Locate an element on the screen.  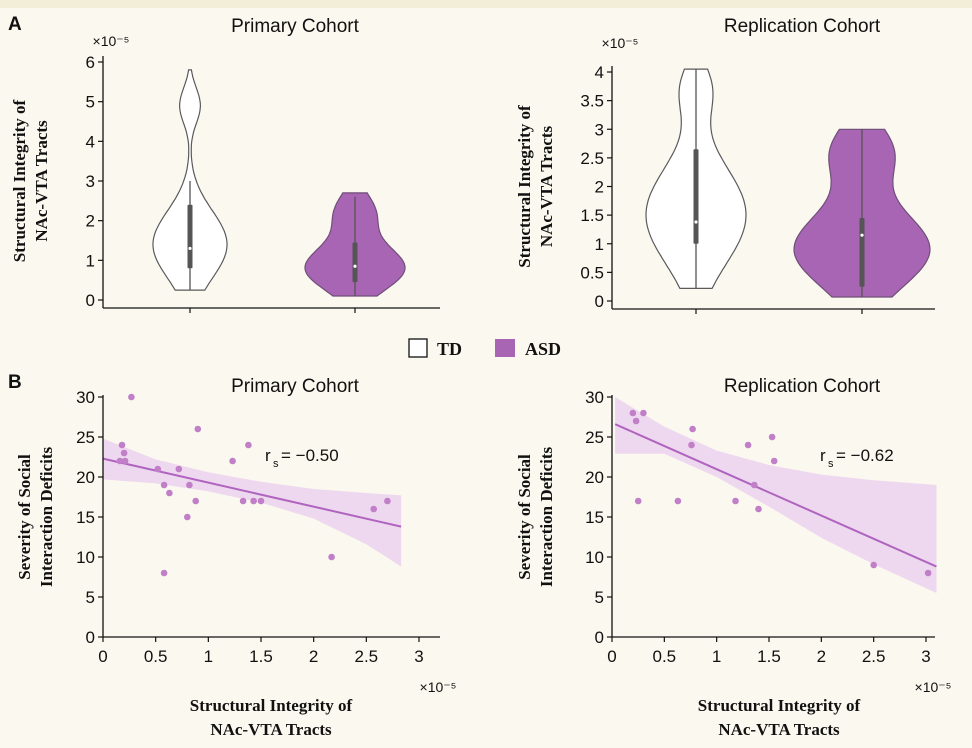
y-tick-label: 6 is located at coordinates (90, 62).